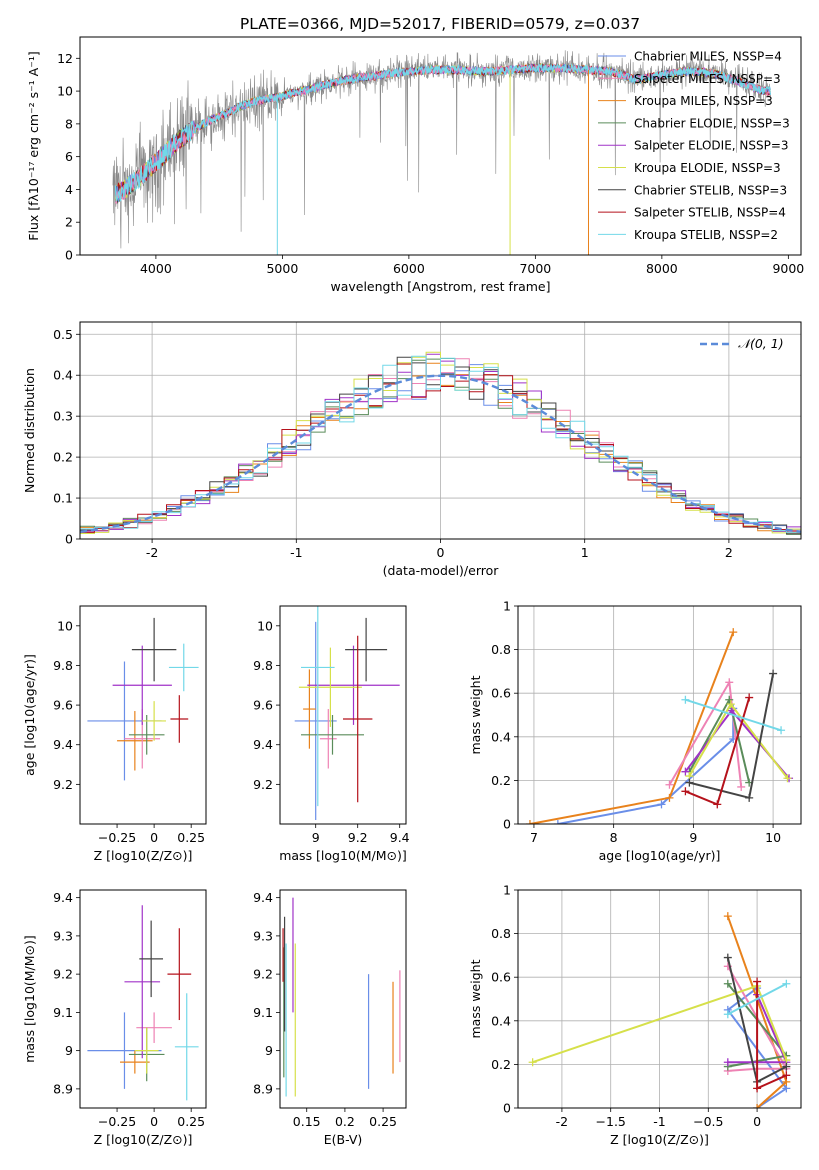  I want to click on x-axis-label: age [log10(age/yr)], so click(660, 855).